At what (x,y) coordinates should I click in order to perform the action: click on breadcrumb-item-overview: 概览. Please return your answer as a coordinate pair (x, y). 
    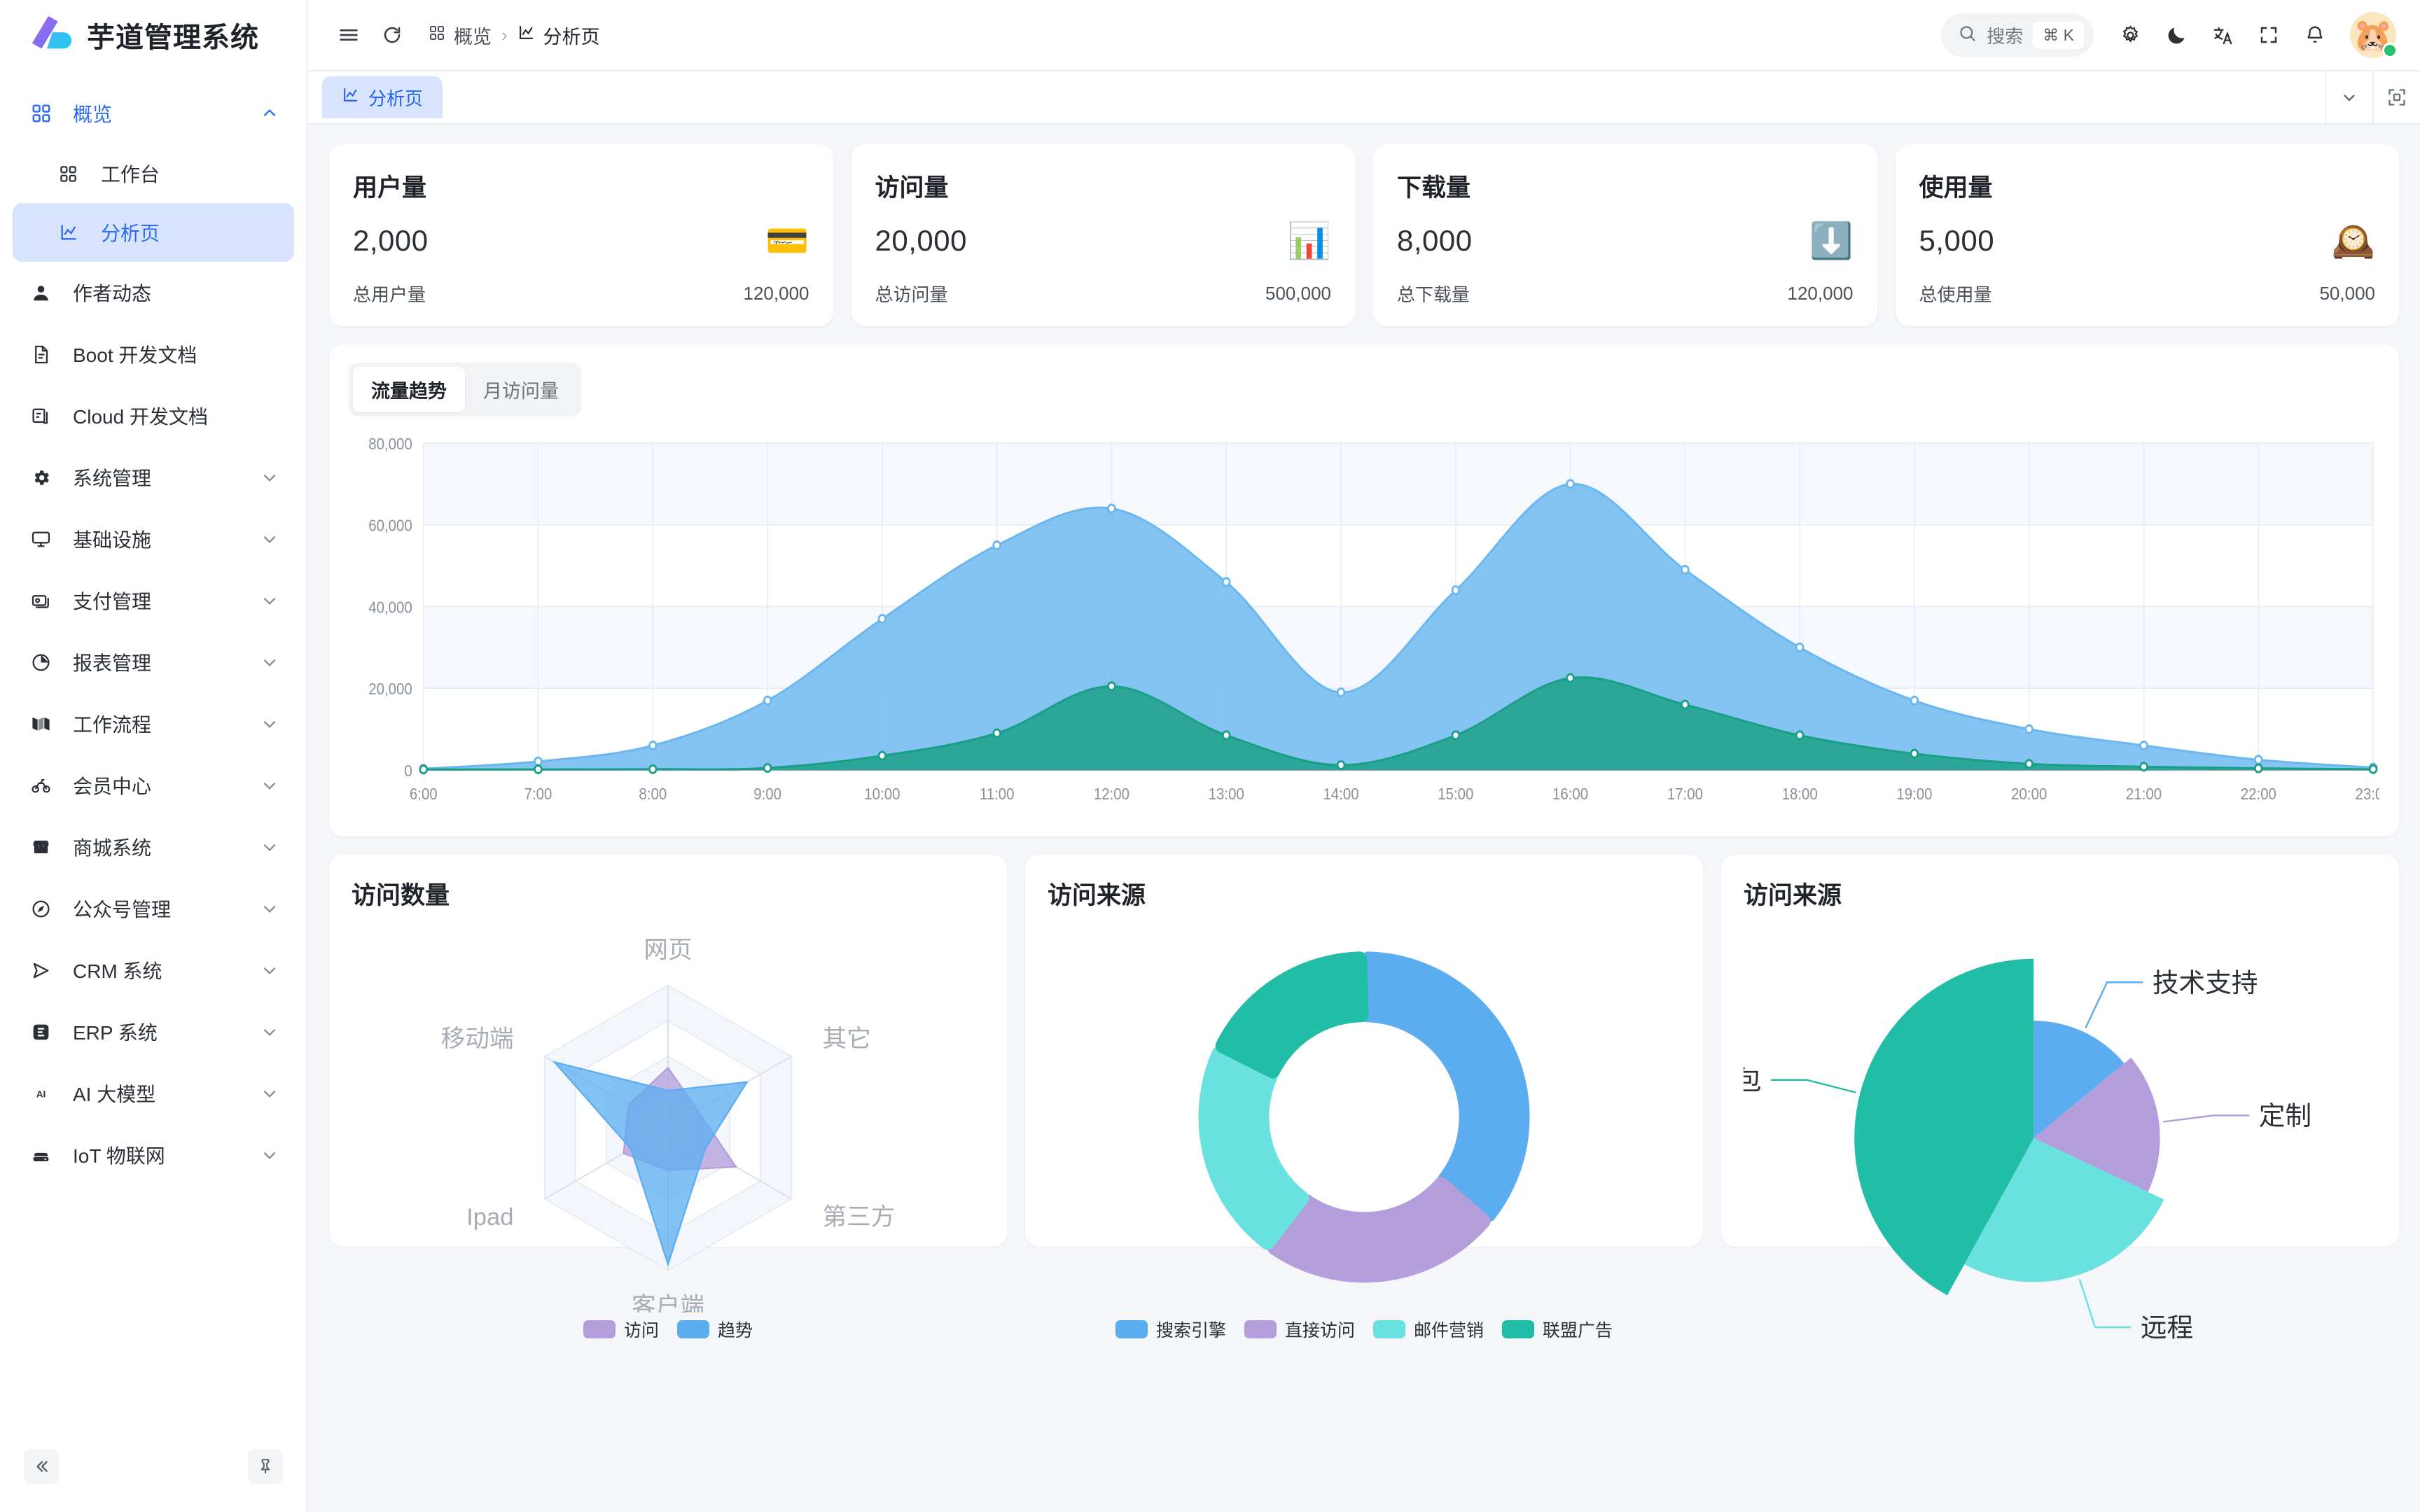
    Looking at the image, I should click on (460, 35).